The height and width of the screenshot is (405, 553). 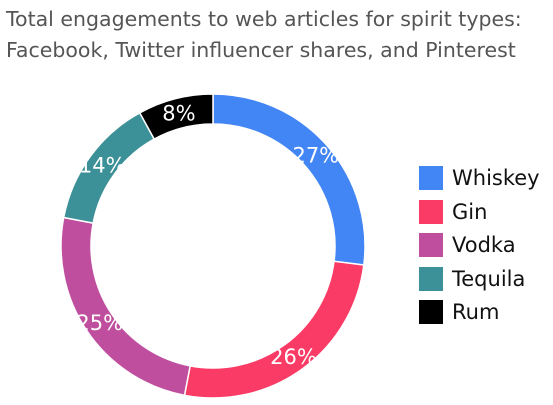 What do you see at coordinates (293, 357) in the screenshot?
I see `data-label-gin: 26%` at bounding box center [293, 357].